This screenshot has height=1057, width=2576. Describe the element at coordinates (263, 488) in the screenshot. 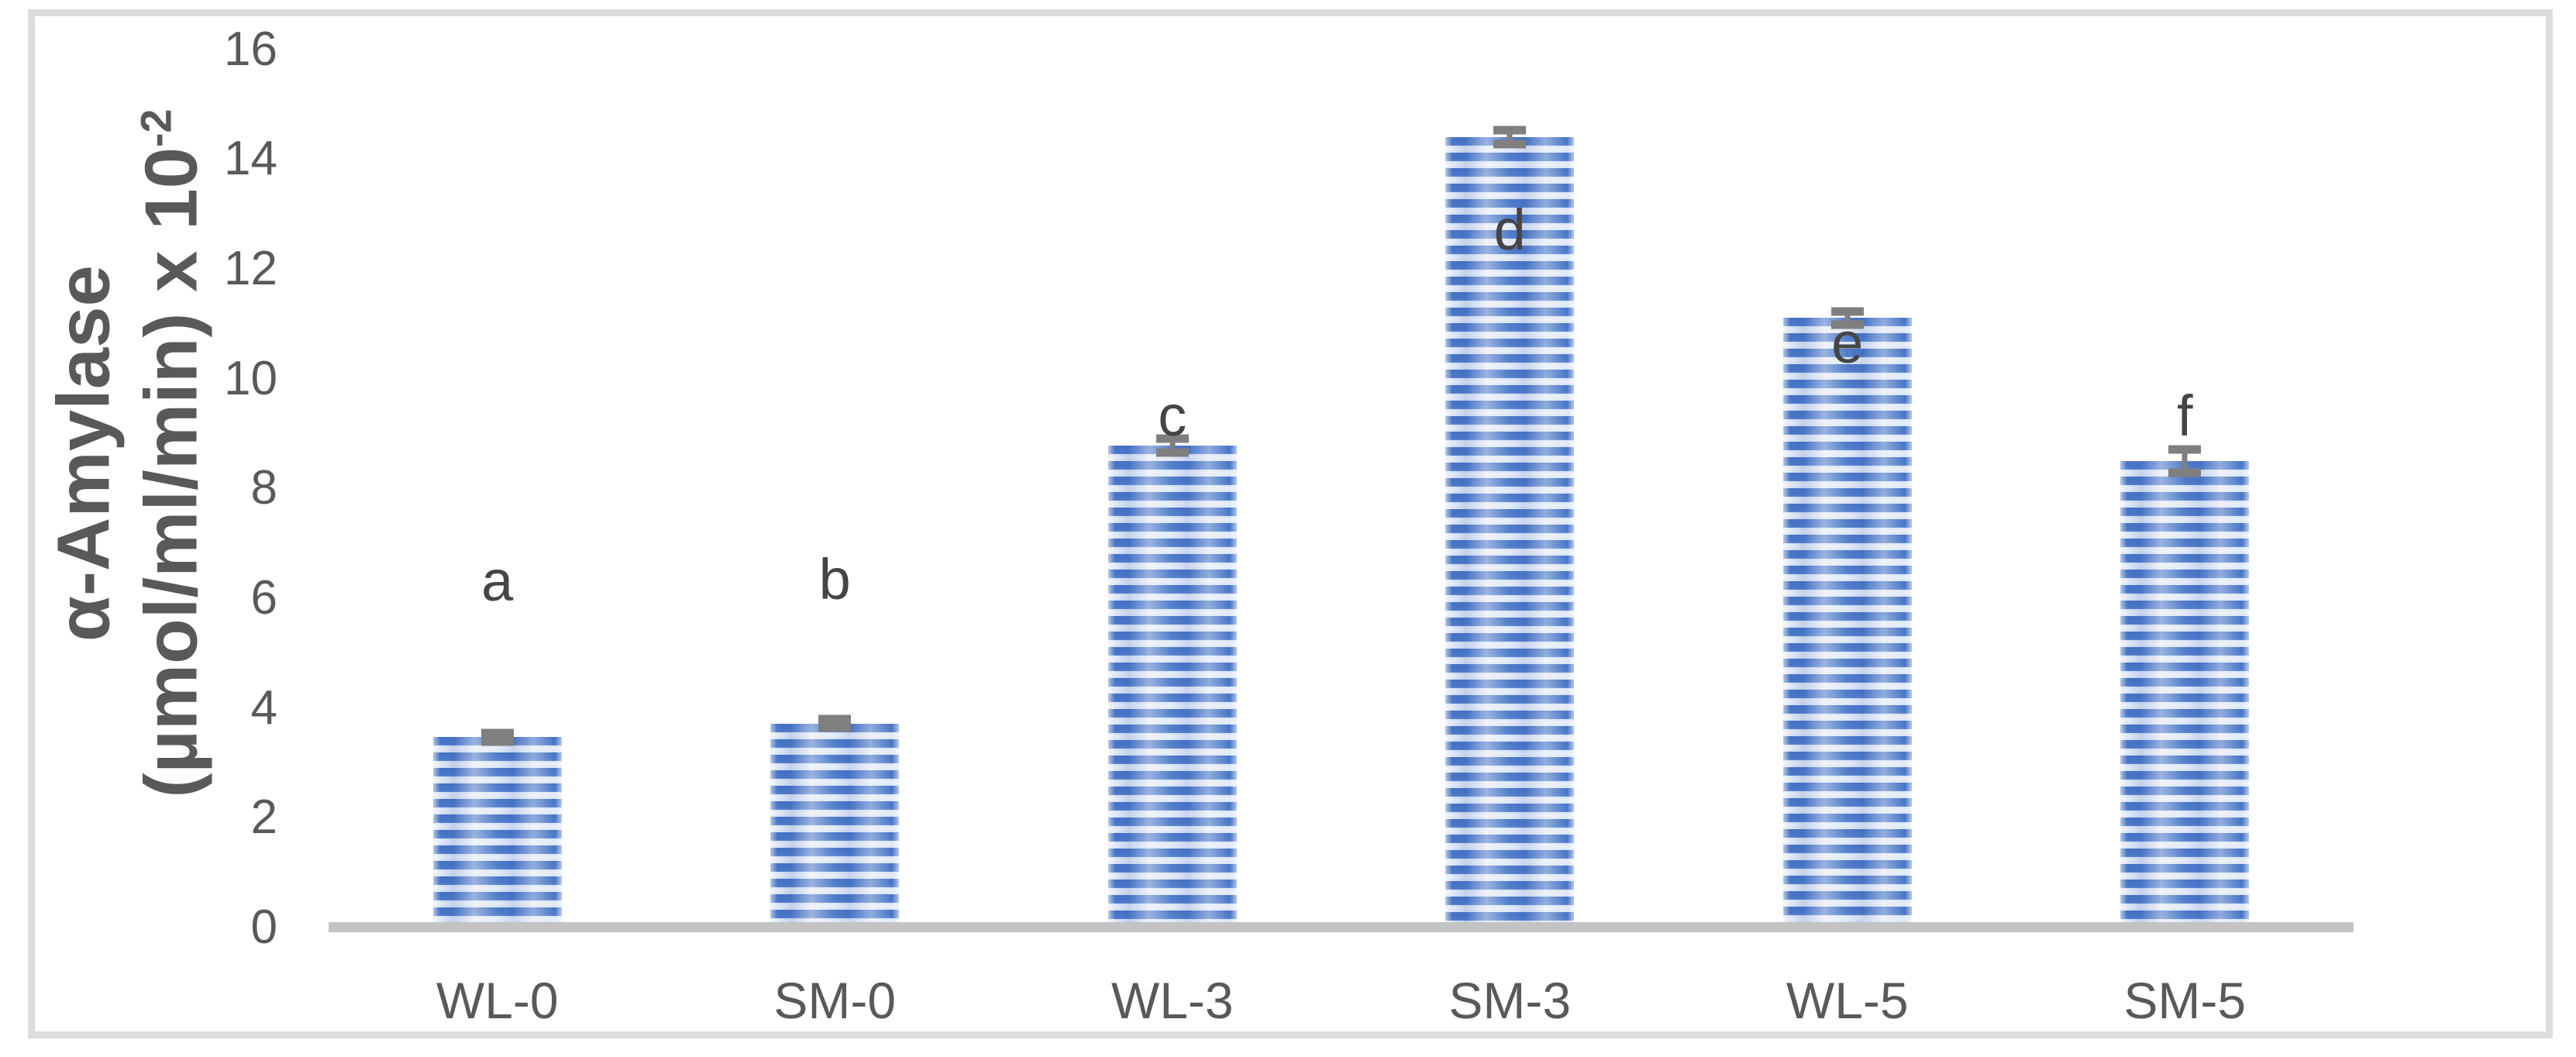

I see `y-axis-tick-label: 8` at that location.